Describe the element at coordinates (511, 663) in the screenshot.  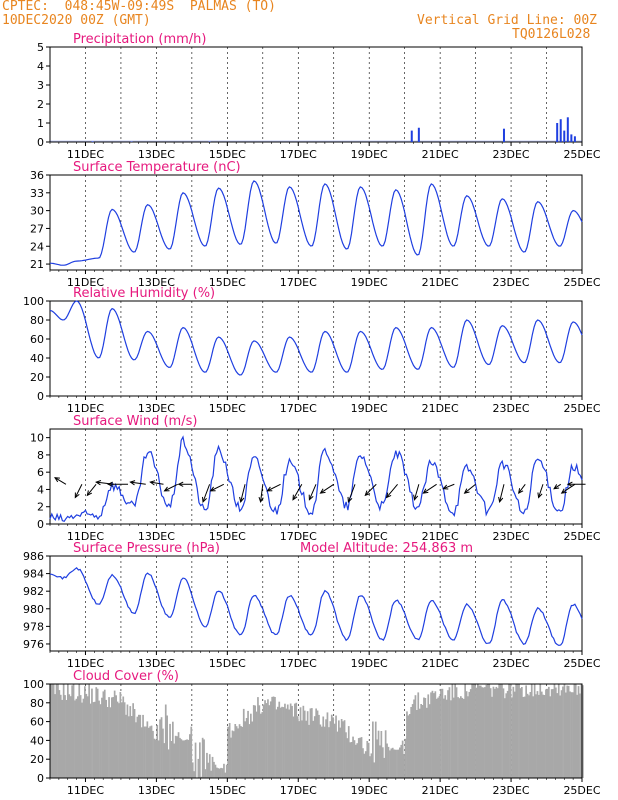
I see `x-tick-label: 23DEC` at that location.